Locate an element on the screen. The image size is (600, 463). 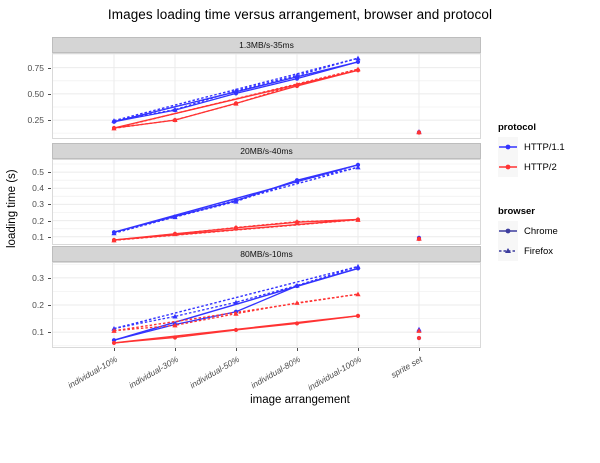
legend-entry-label: Firefox is located at coordinates (539, 251).